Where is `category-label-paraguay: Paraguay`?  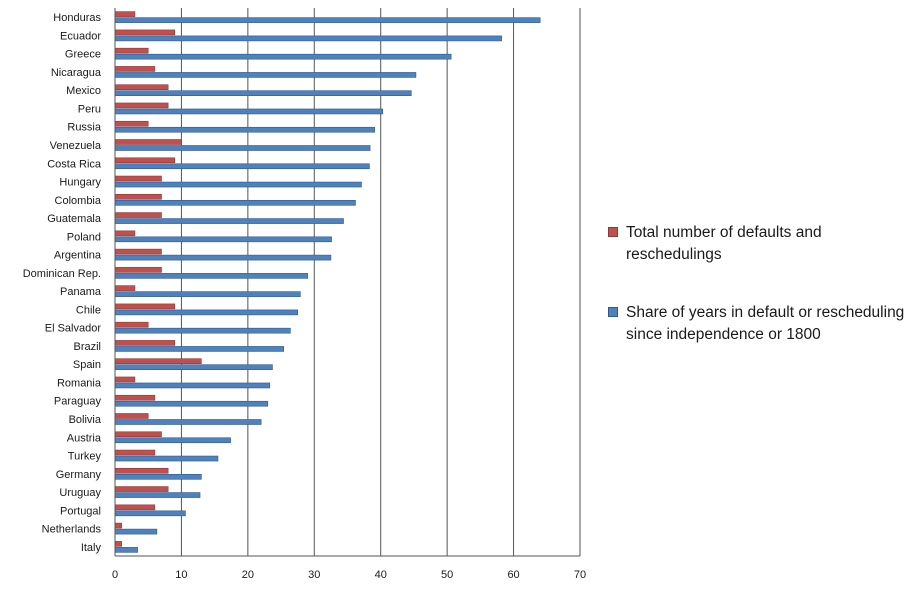 category-label-paraguay: Paraguay is located at coordinates (78, 402).